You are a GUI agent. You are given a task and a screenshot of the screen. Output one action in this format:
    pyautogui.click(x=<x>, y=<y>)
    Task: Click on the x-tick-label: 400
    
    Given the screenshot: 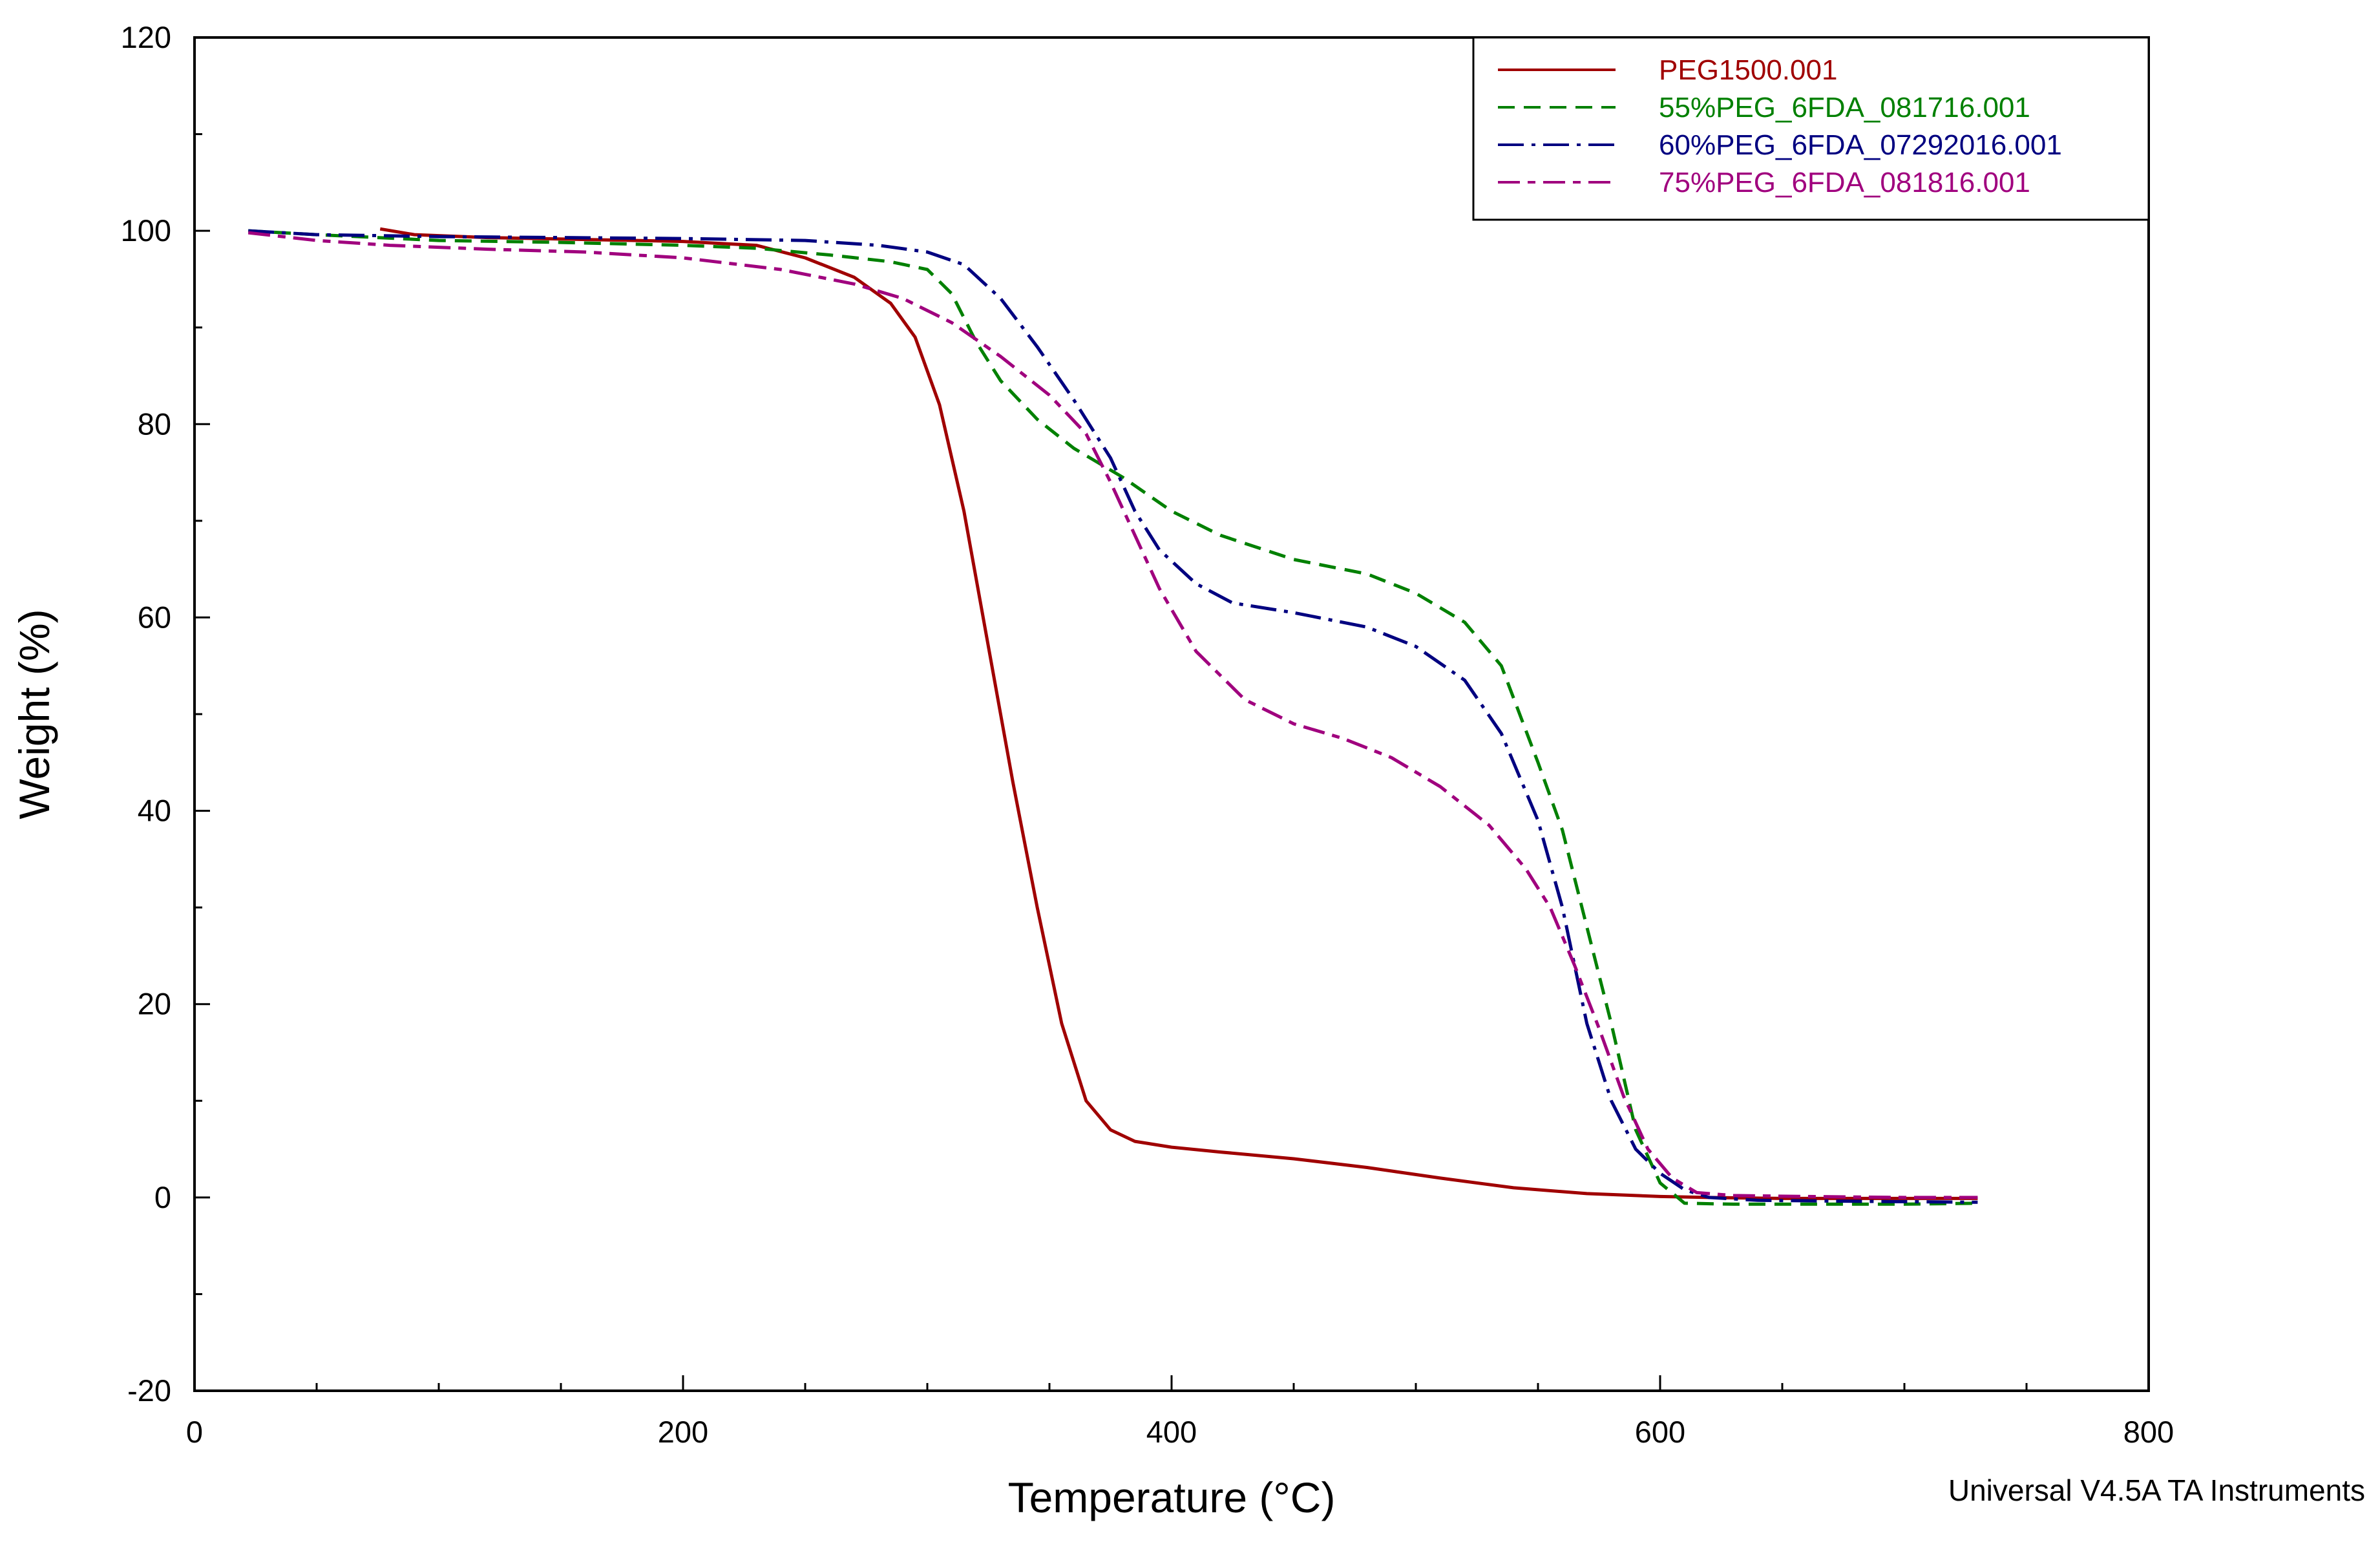 What is the action you would take?
    pyautogui.click(x=1171, y=1432)
    